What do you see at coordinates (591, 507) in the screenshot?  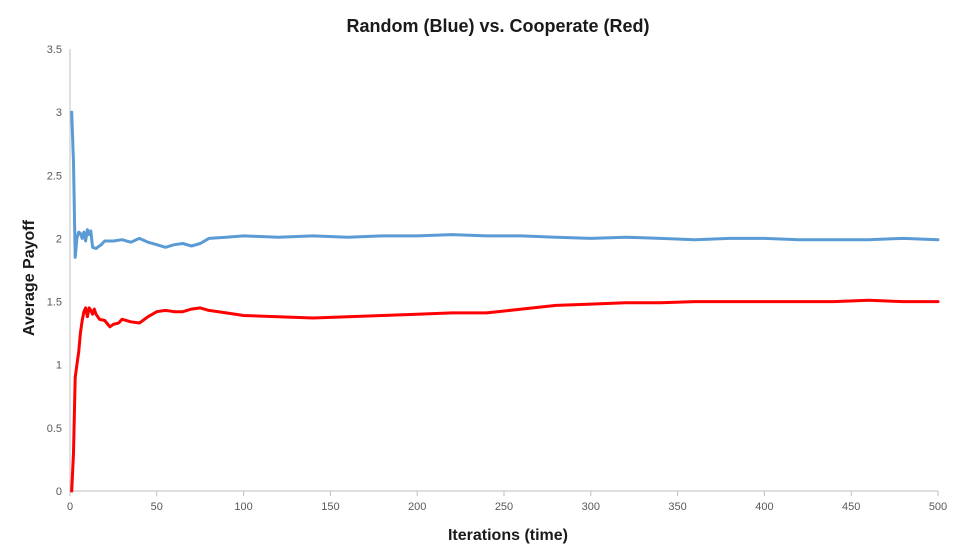 I see `x-tick-label: 300` at bounding box center [591, 507].